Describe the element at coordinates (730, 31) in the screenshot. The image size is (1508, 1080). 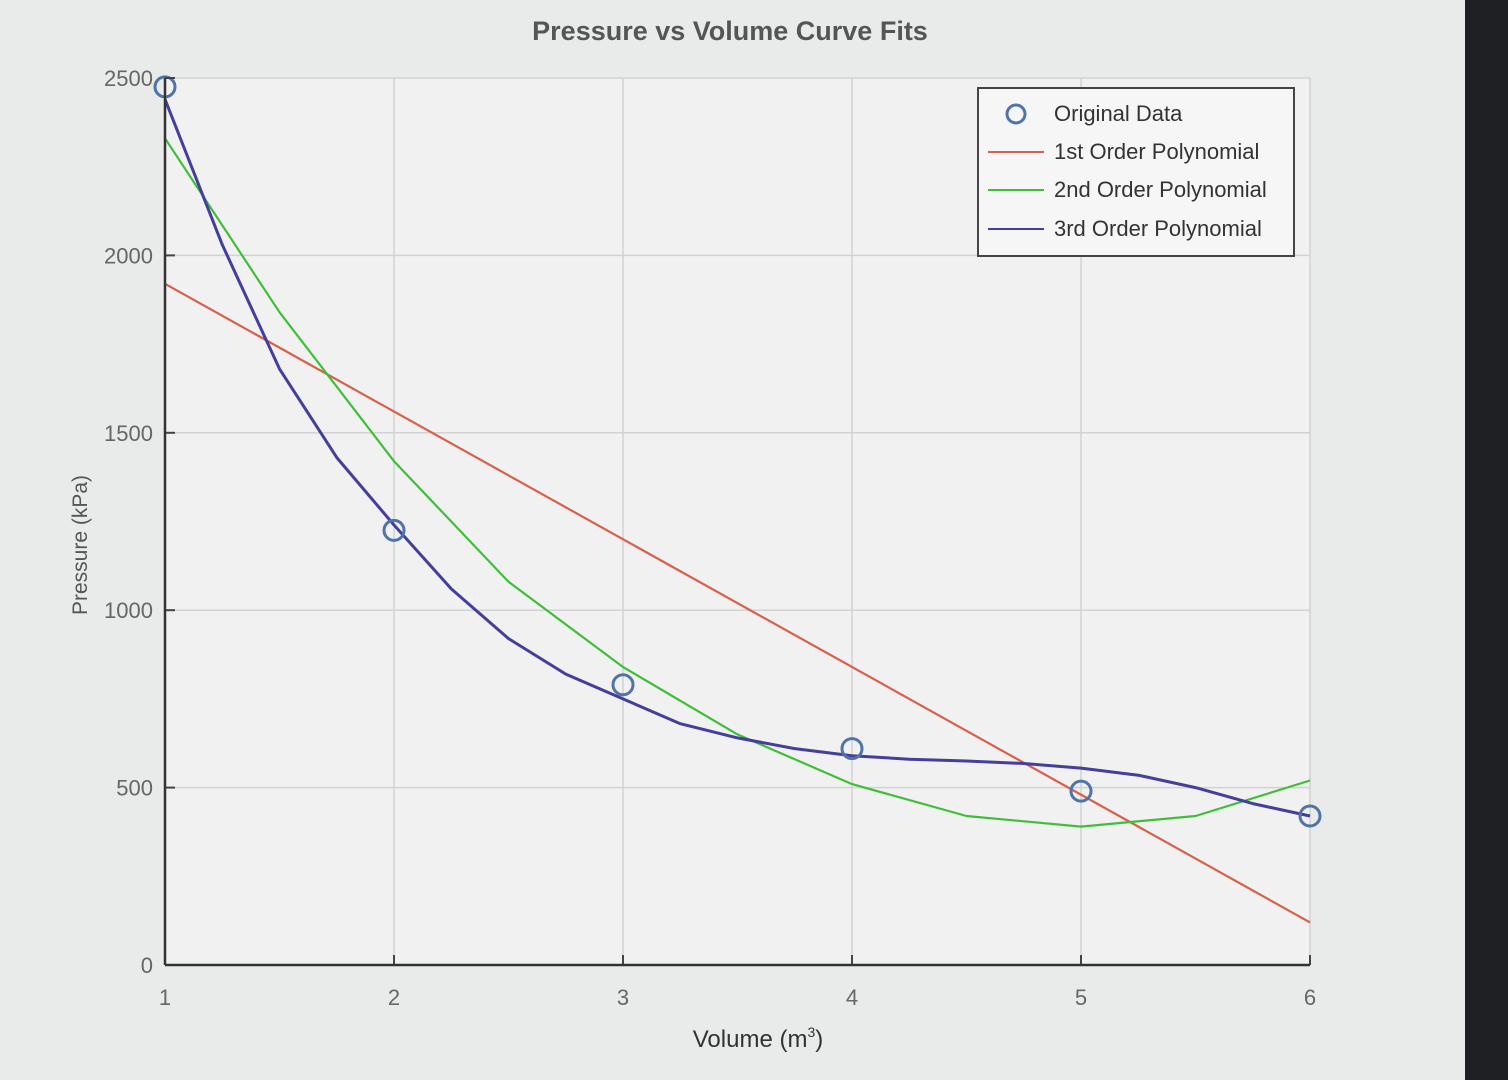
I see `chart-title: Pressure vs Volume Curve Fits` at that location.